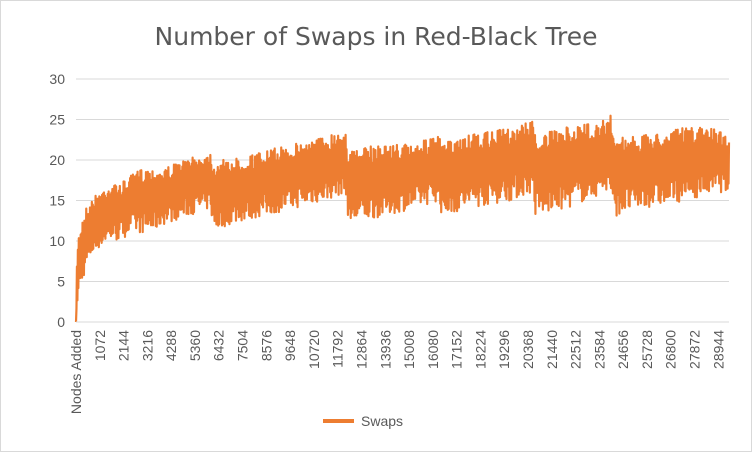 Image resolution: width=752 pixels, height=452 pixels. What do you see at coordinates (409, 349) in the screenshot?
I see `x-tick-label: 15008` at bounding box center [409, 349].